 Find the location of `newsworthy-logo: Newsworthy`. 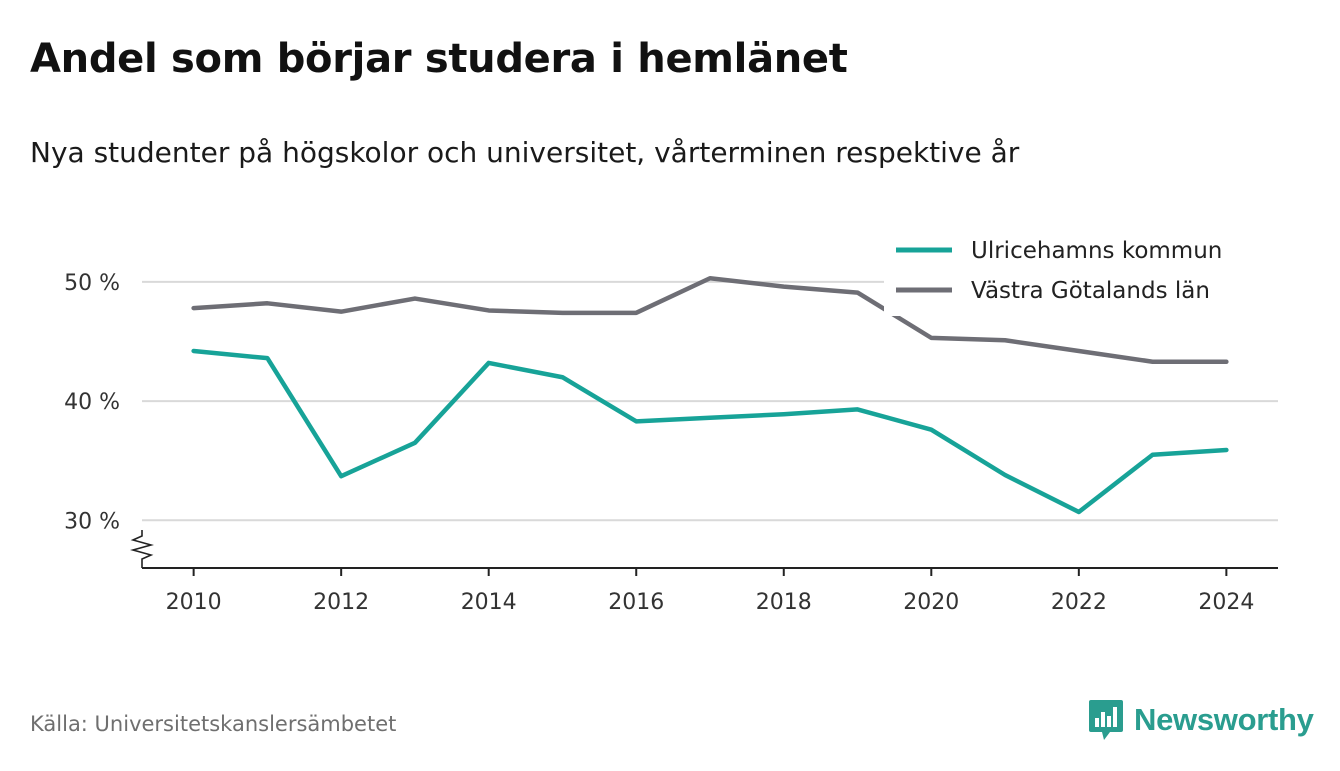

newsworthy-logo: Newsworthy is located at coordinates (1201, 720).